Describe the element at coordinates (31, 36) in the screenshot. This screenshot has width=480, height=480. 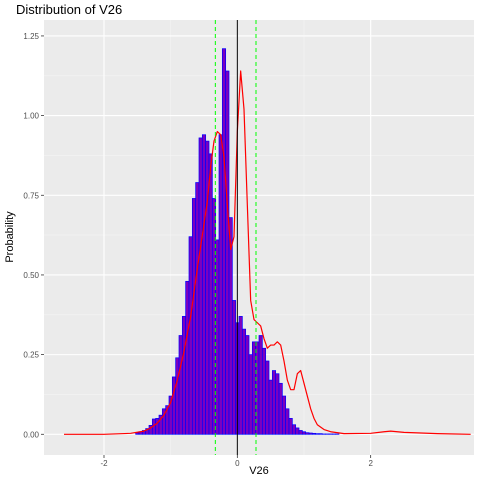
I see `y-tick-label: 1.25` at that location.